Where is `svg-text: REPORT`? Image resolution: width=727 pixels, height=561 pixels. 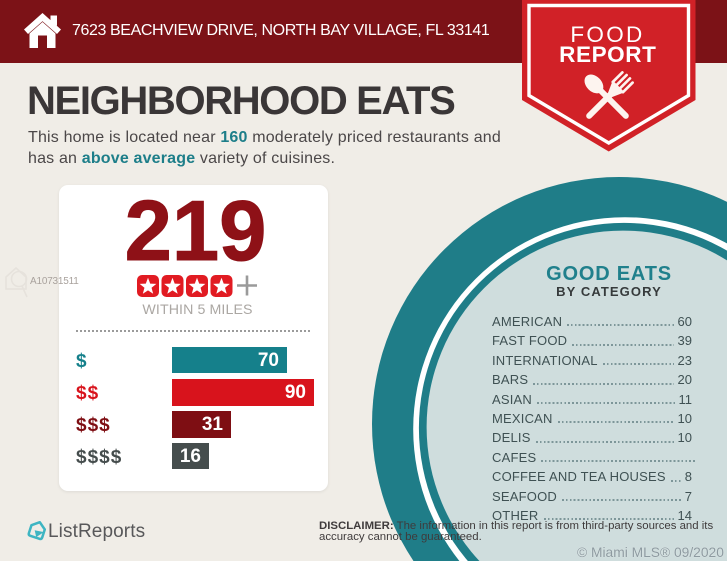
svg-text: REPORT is located at coordinates (607, 54).